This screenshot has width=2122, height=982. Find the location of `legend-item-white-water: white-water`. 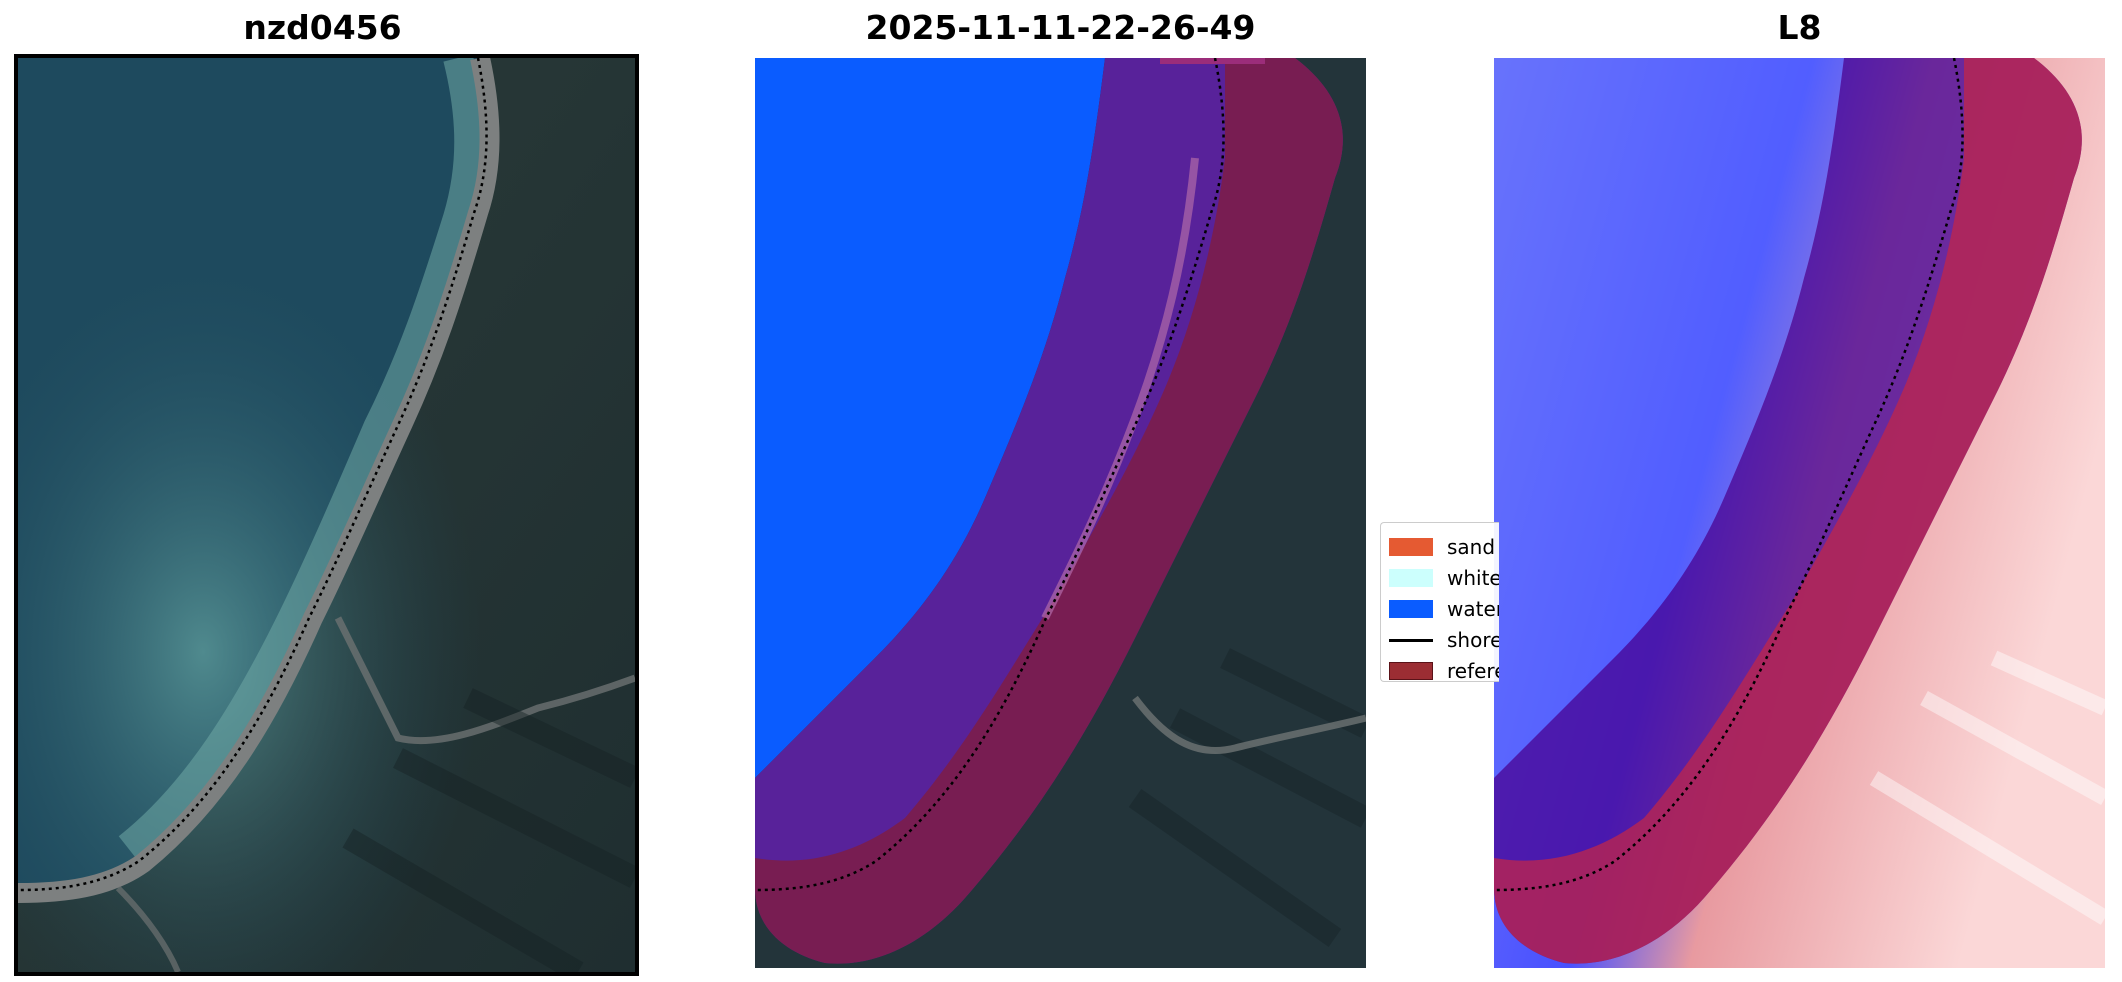

legend-item-white-water: white-water is located at coordinates (1444, 578).